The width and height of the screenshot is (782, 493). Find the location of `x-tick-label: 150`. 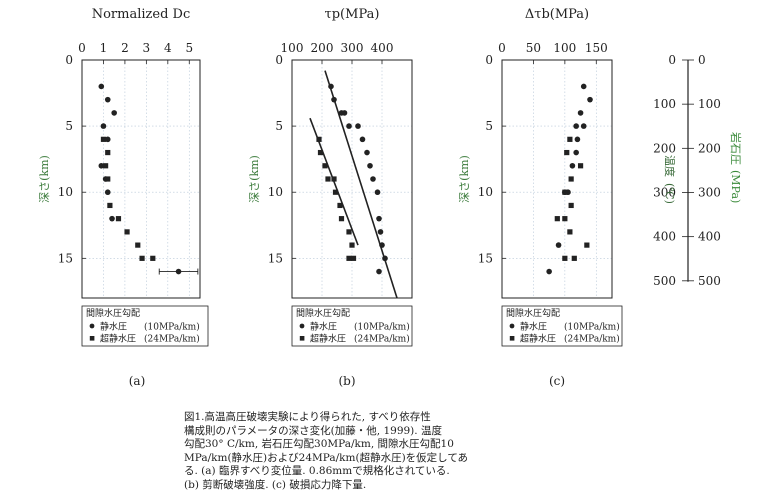

x-tick-label: 150 is located at coordinates (596, 48).